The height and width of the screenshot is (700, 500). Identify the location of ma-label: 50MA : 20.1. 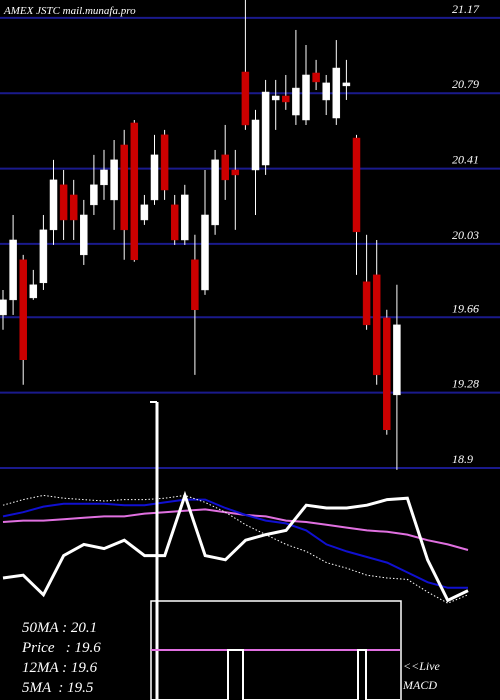
(59, 628).